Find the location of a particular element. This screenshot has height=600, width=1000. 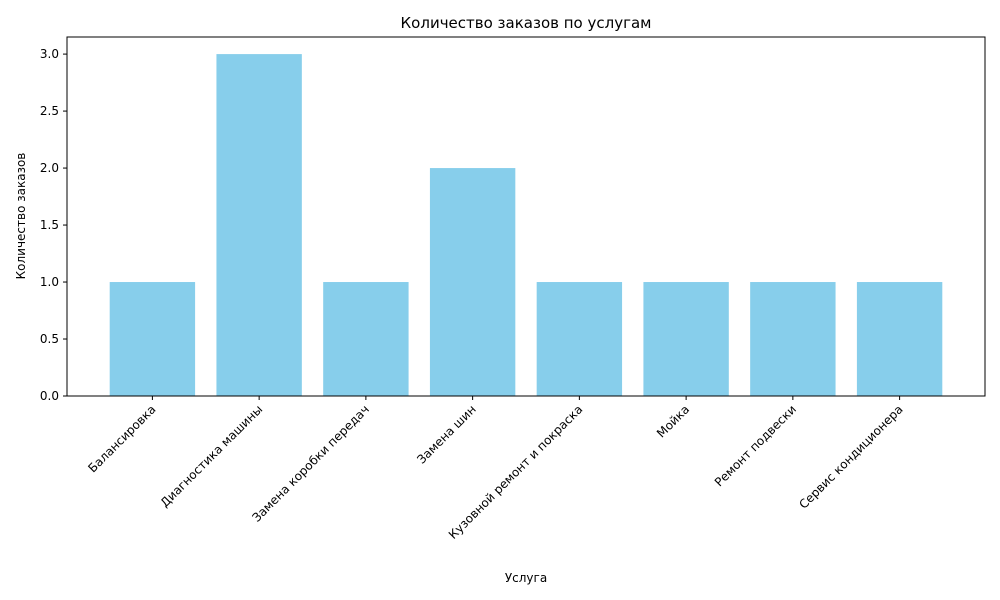

chart-title: Количество заказов по услугам is located at coordinates (526, 23).